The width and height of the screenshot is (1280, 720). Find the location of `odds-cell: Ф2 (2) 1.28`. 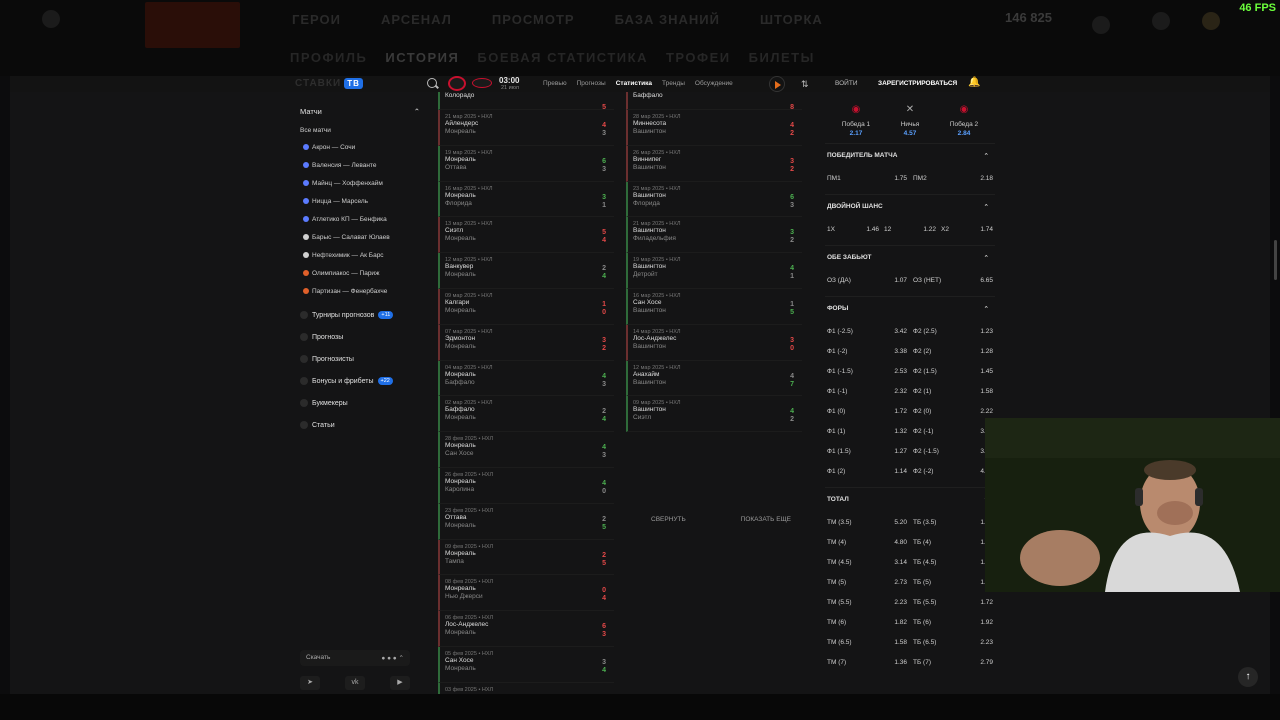

odds-cell: Ф2 (2) 1.28 is located at coordinates (953, 351).